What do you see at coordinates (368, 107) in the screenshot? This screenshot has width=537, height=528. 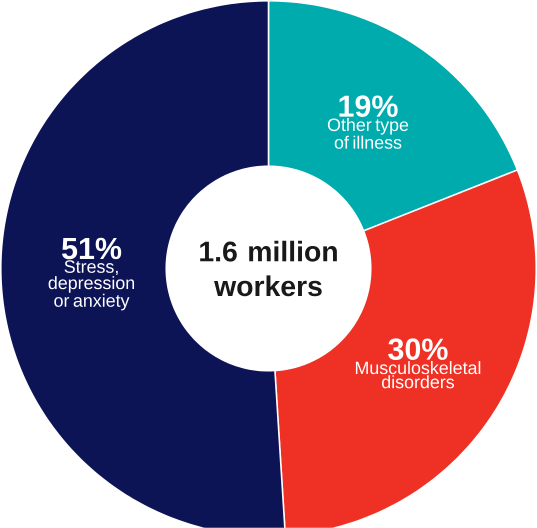 I see `data-label: 19%` at bounding box center [368, 107].